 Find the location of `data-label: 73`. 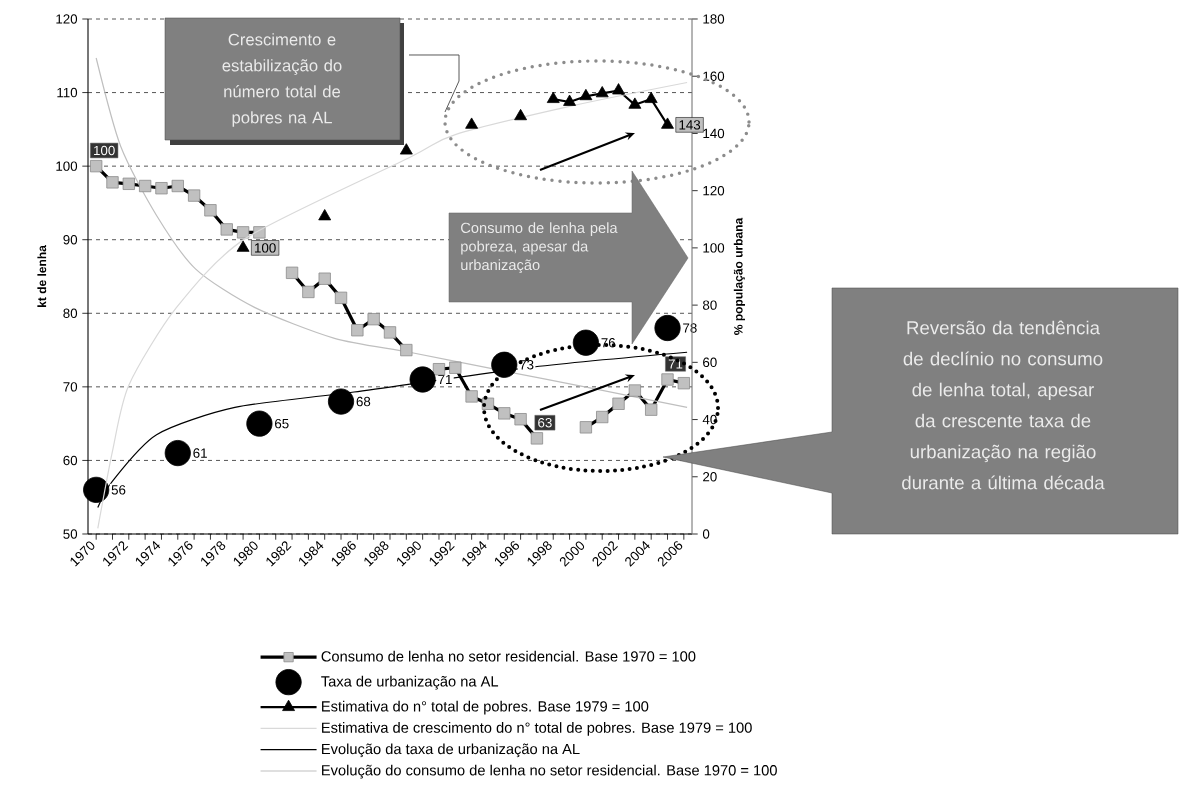

data-label: 73 is located at coordinates (526, 365).